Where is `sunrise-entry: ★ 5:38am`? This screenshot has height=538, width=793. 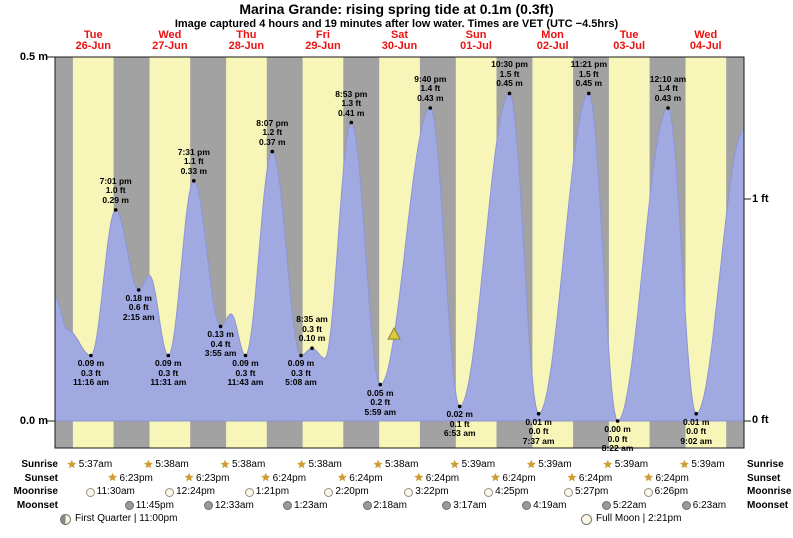 sunrise-entry: ★ 5:38am is located at coordinates (166, 465).